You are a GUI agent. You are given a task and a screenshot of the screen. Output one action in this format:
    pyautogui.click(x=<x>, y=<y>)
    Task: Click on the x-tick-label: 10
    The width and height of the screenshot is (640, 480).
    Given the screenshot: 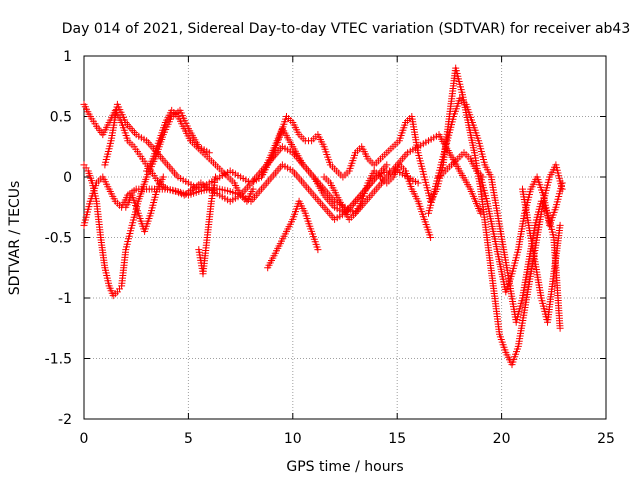 What is the action you would take?
    pyautogui.click(x=293, y=439)
    